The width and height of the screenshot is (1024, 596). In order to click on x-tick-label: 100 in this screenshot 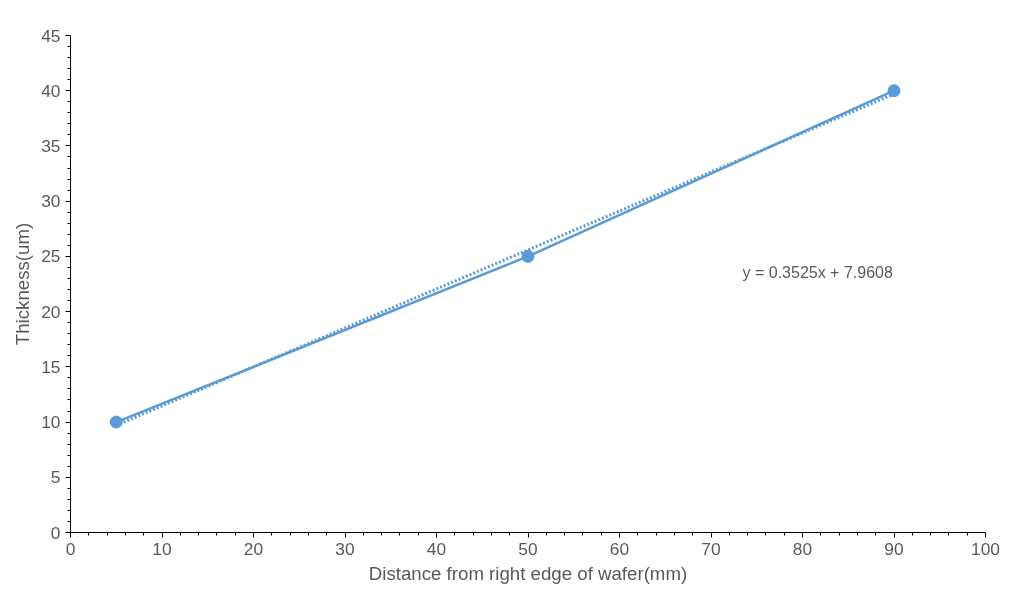, I will do `click(985, 548)`.